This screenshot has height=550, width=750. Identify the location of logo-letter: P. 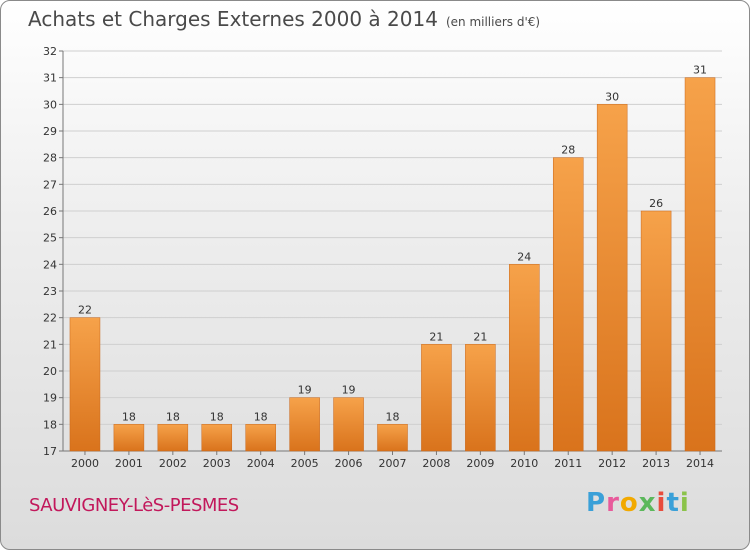
(596, 503).